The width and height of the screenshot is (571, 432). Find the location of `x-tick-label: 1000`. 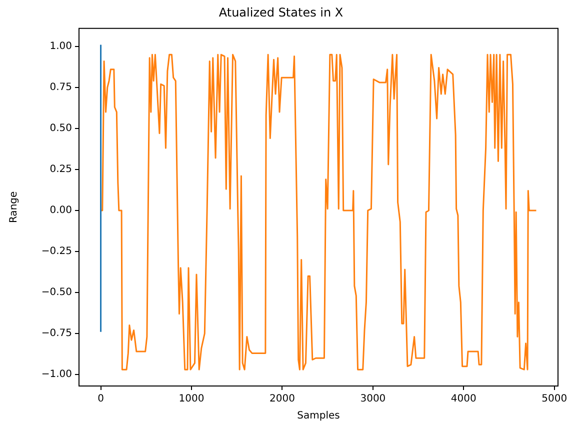

x-tick-label: 1000 is located at coordinates (191, 399).